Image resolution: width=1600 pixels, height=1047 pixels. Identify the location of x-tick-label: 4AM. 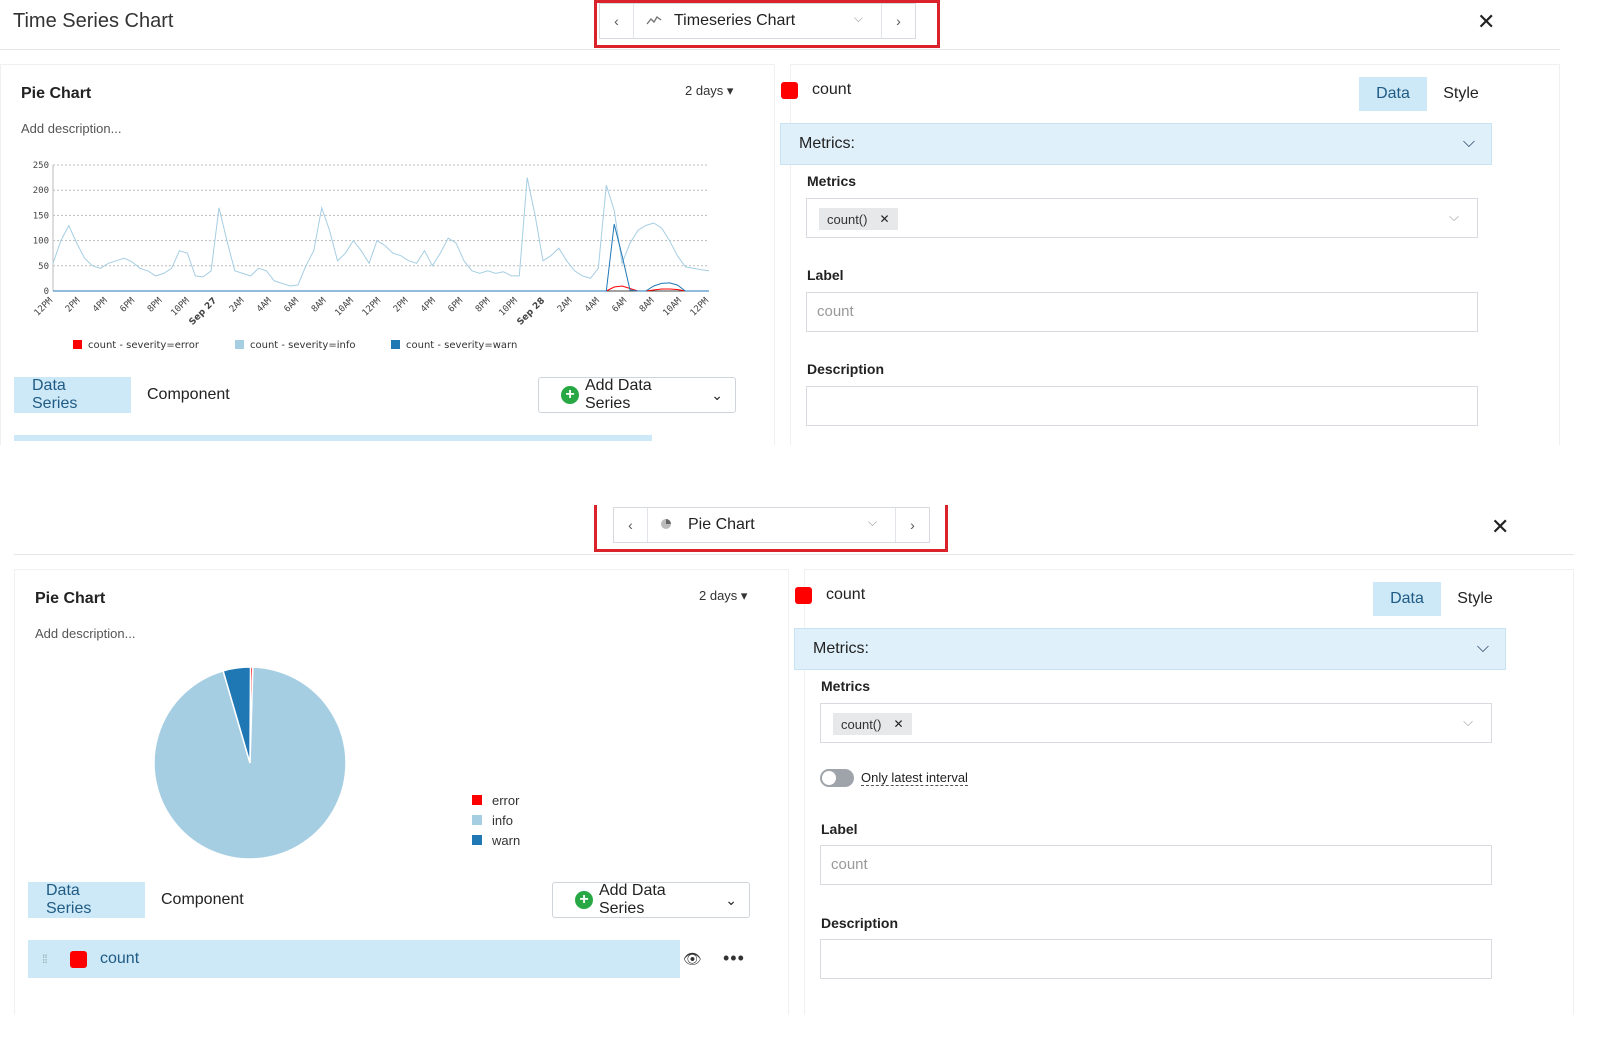
(264, 305).